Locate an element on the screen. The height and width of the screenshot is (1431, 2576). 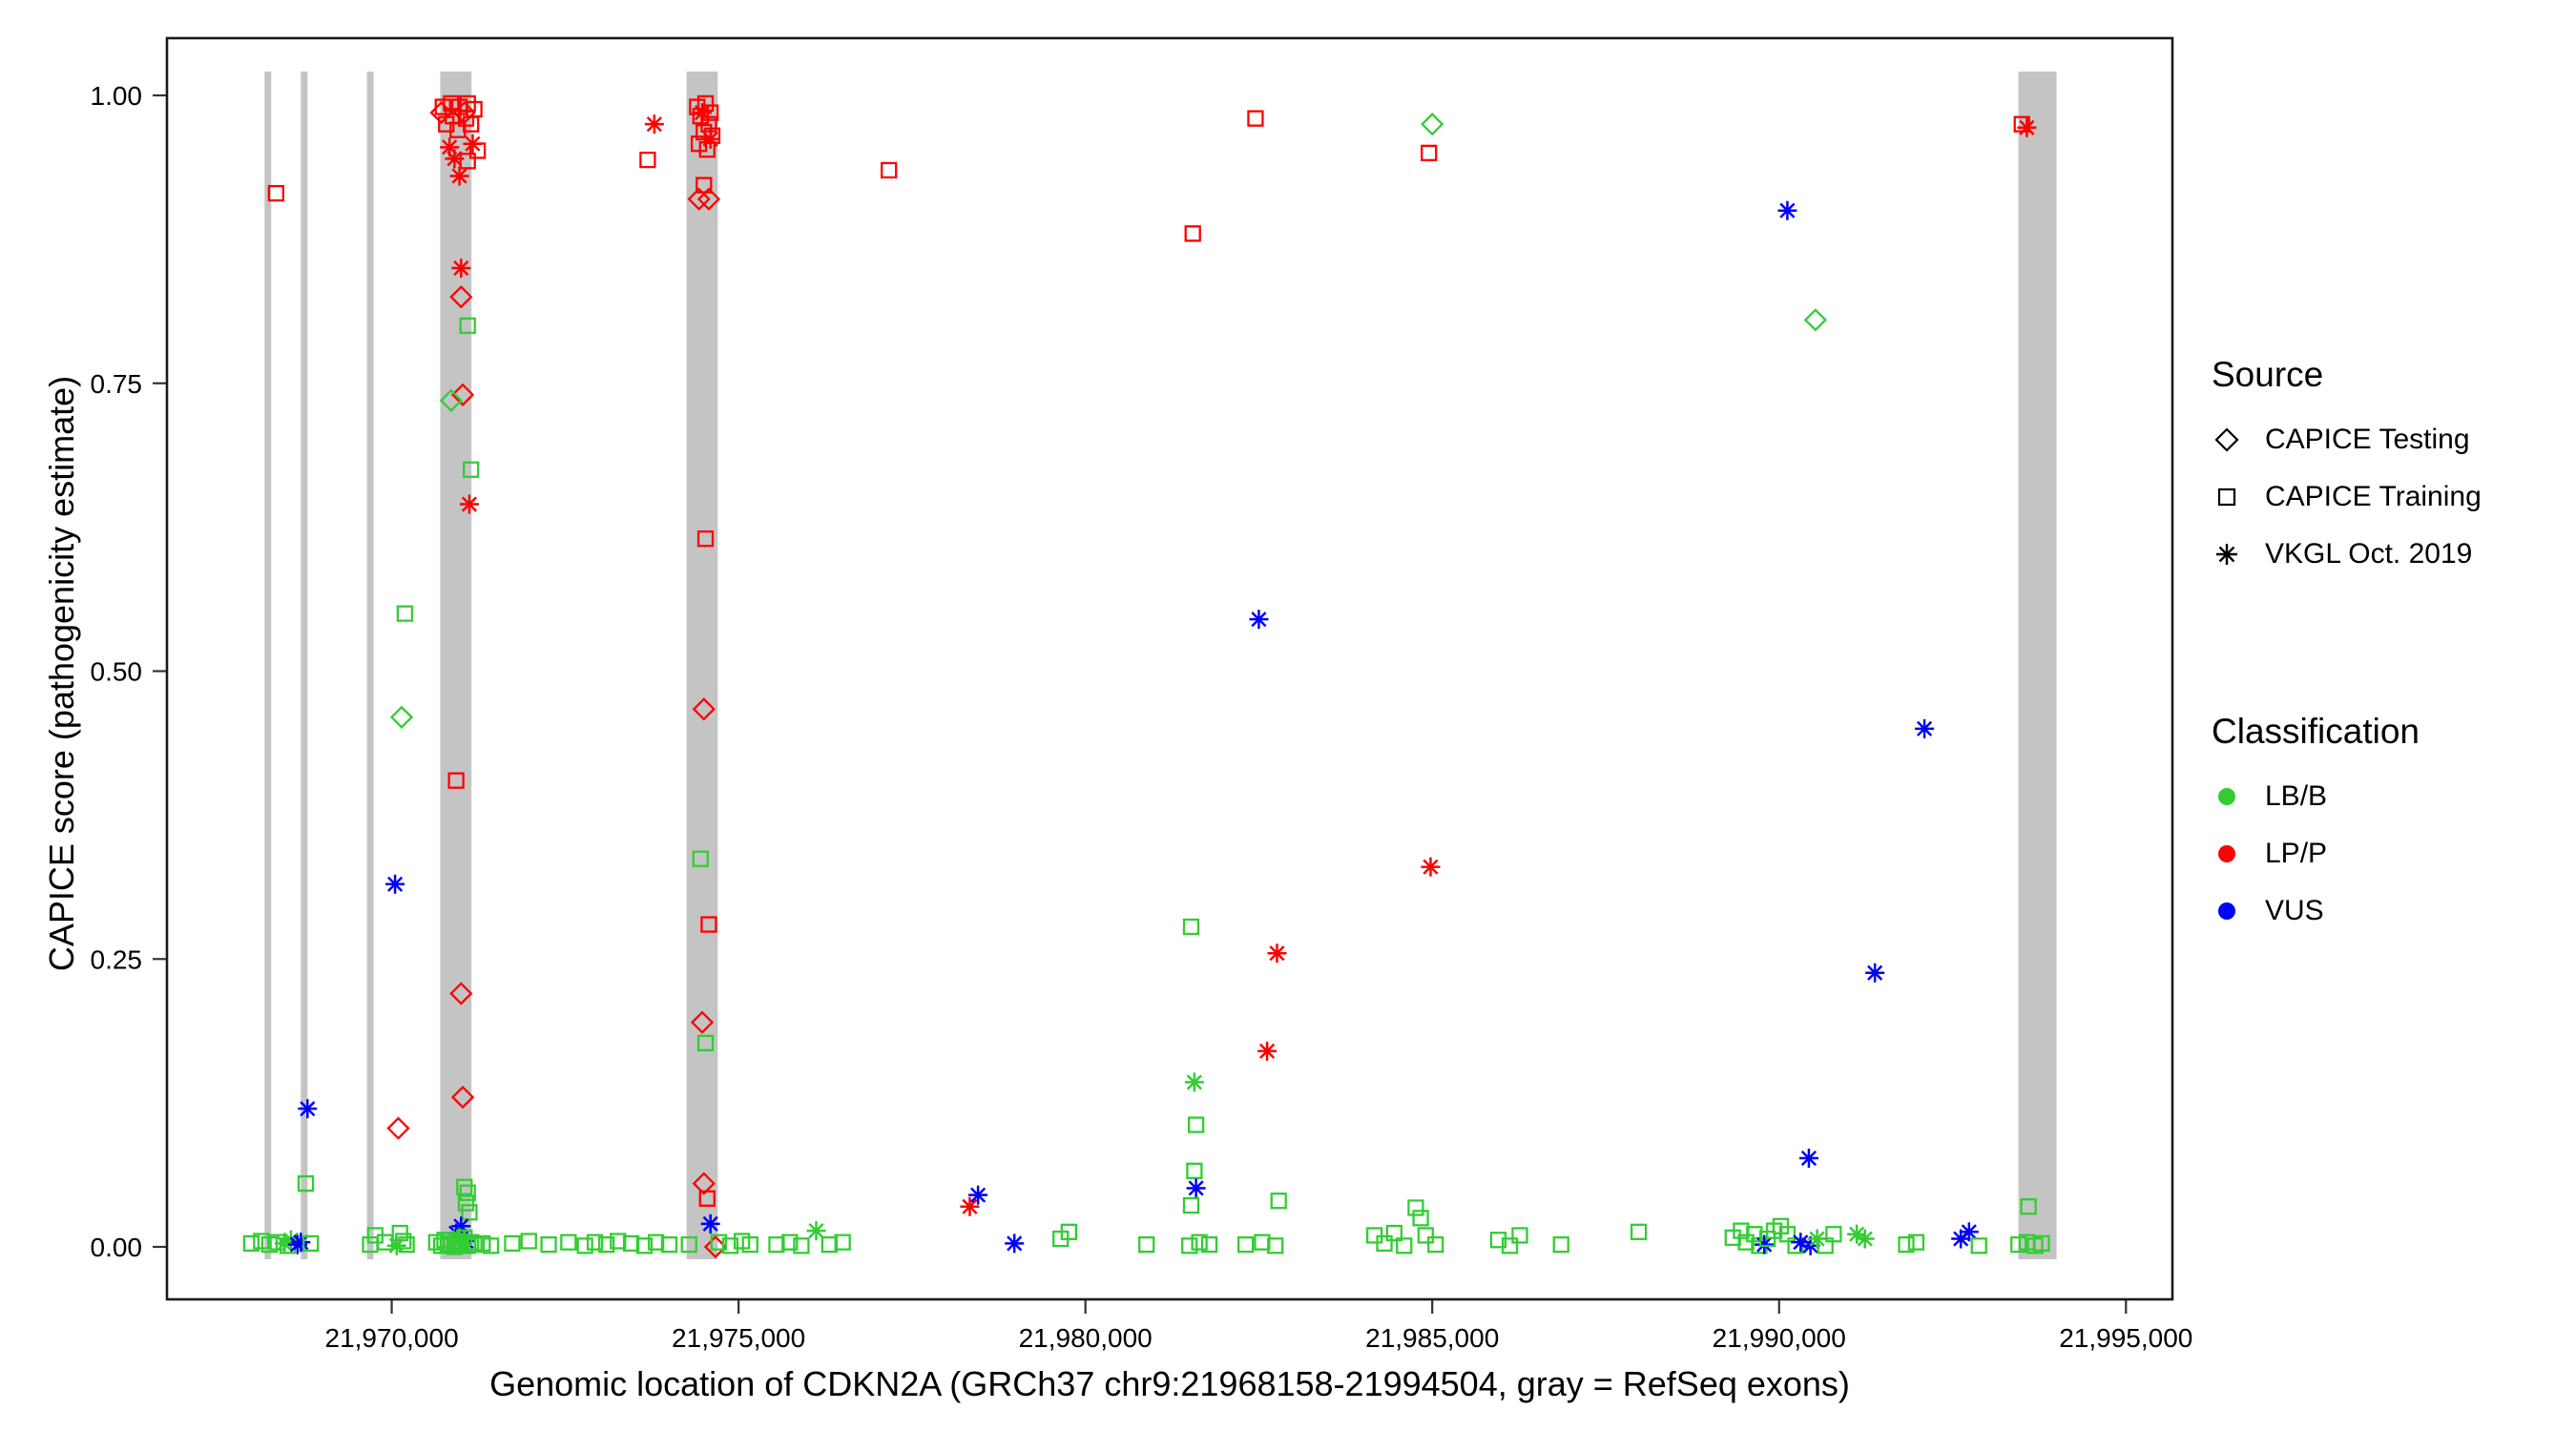
asterisk-icon is located at coordinates (2226, 554).